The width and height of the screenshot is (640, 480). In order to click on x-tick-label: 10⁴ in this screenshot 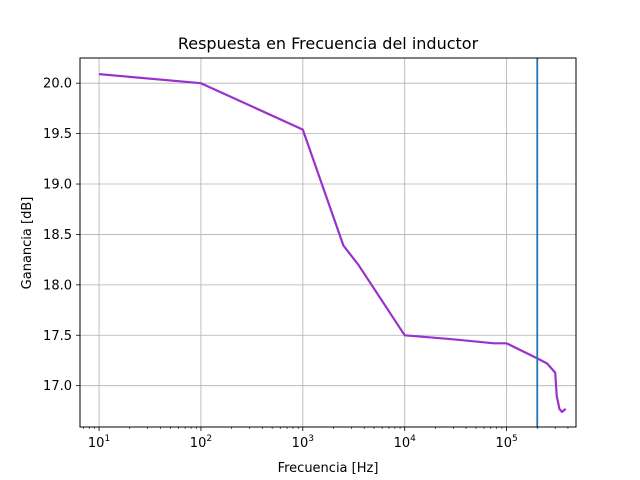, I will do `click(405, 442)`.